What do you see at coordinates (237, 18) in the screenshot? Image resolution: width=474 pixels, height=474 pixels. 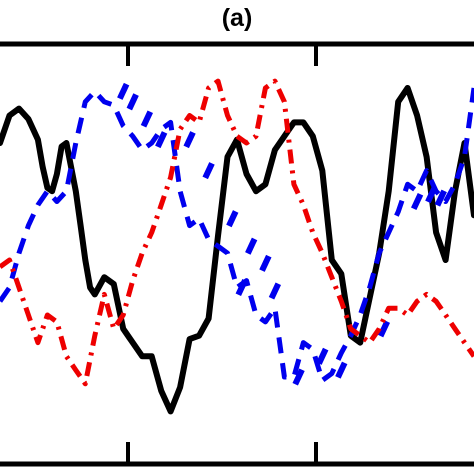 I see `panel-label: (a)` at bounding box center [237, 18].